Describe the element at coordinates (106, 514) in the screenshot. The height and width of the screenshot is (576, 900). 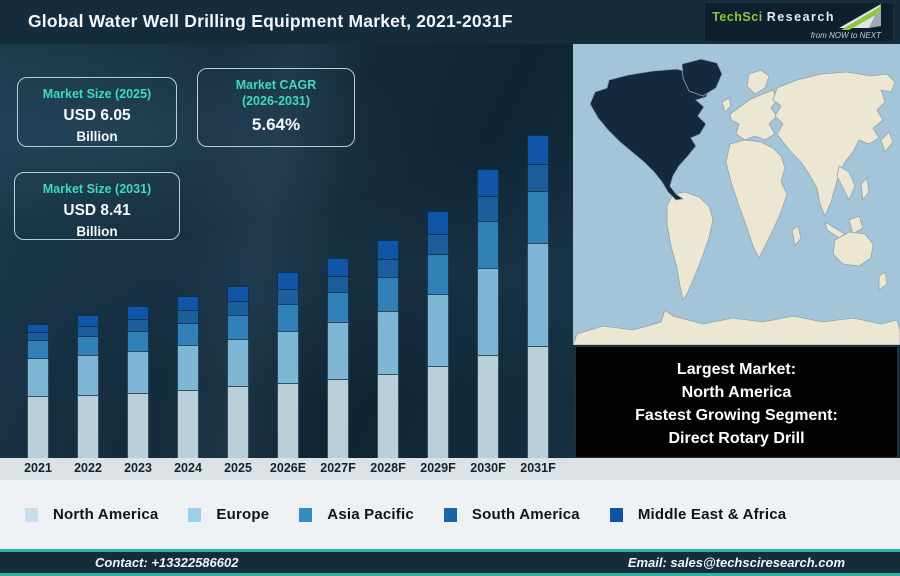
I see `legend-label: North America` at that location.